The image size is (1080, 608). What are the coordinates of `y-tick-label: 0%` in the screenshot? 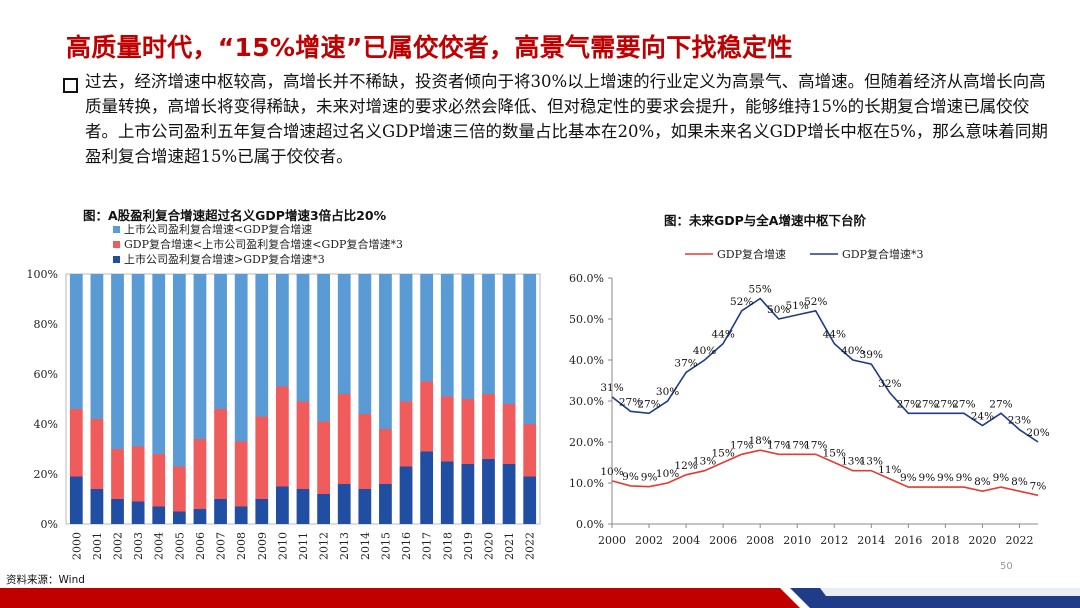 It's located at (49, 524).